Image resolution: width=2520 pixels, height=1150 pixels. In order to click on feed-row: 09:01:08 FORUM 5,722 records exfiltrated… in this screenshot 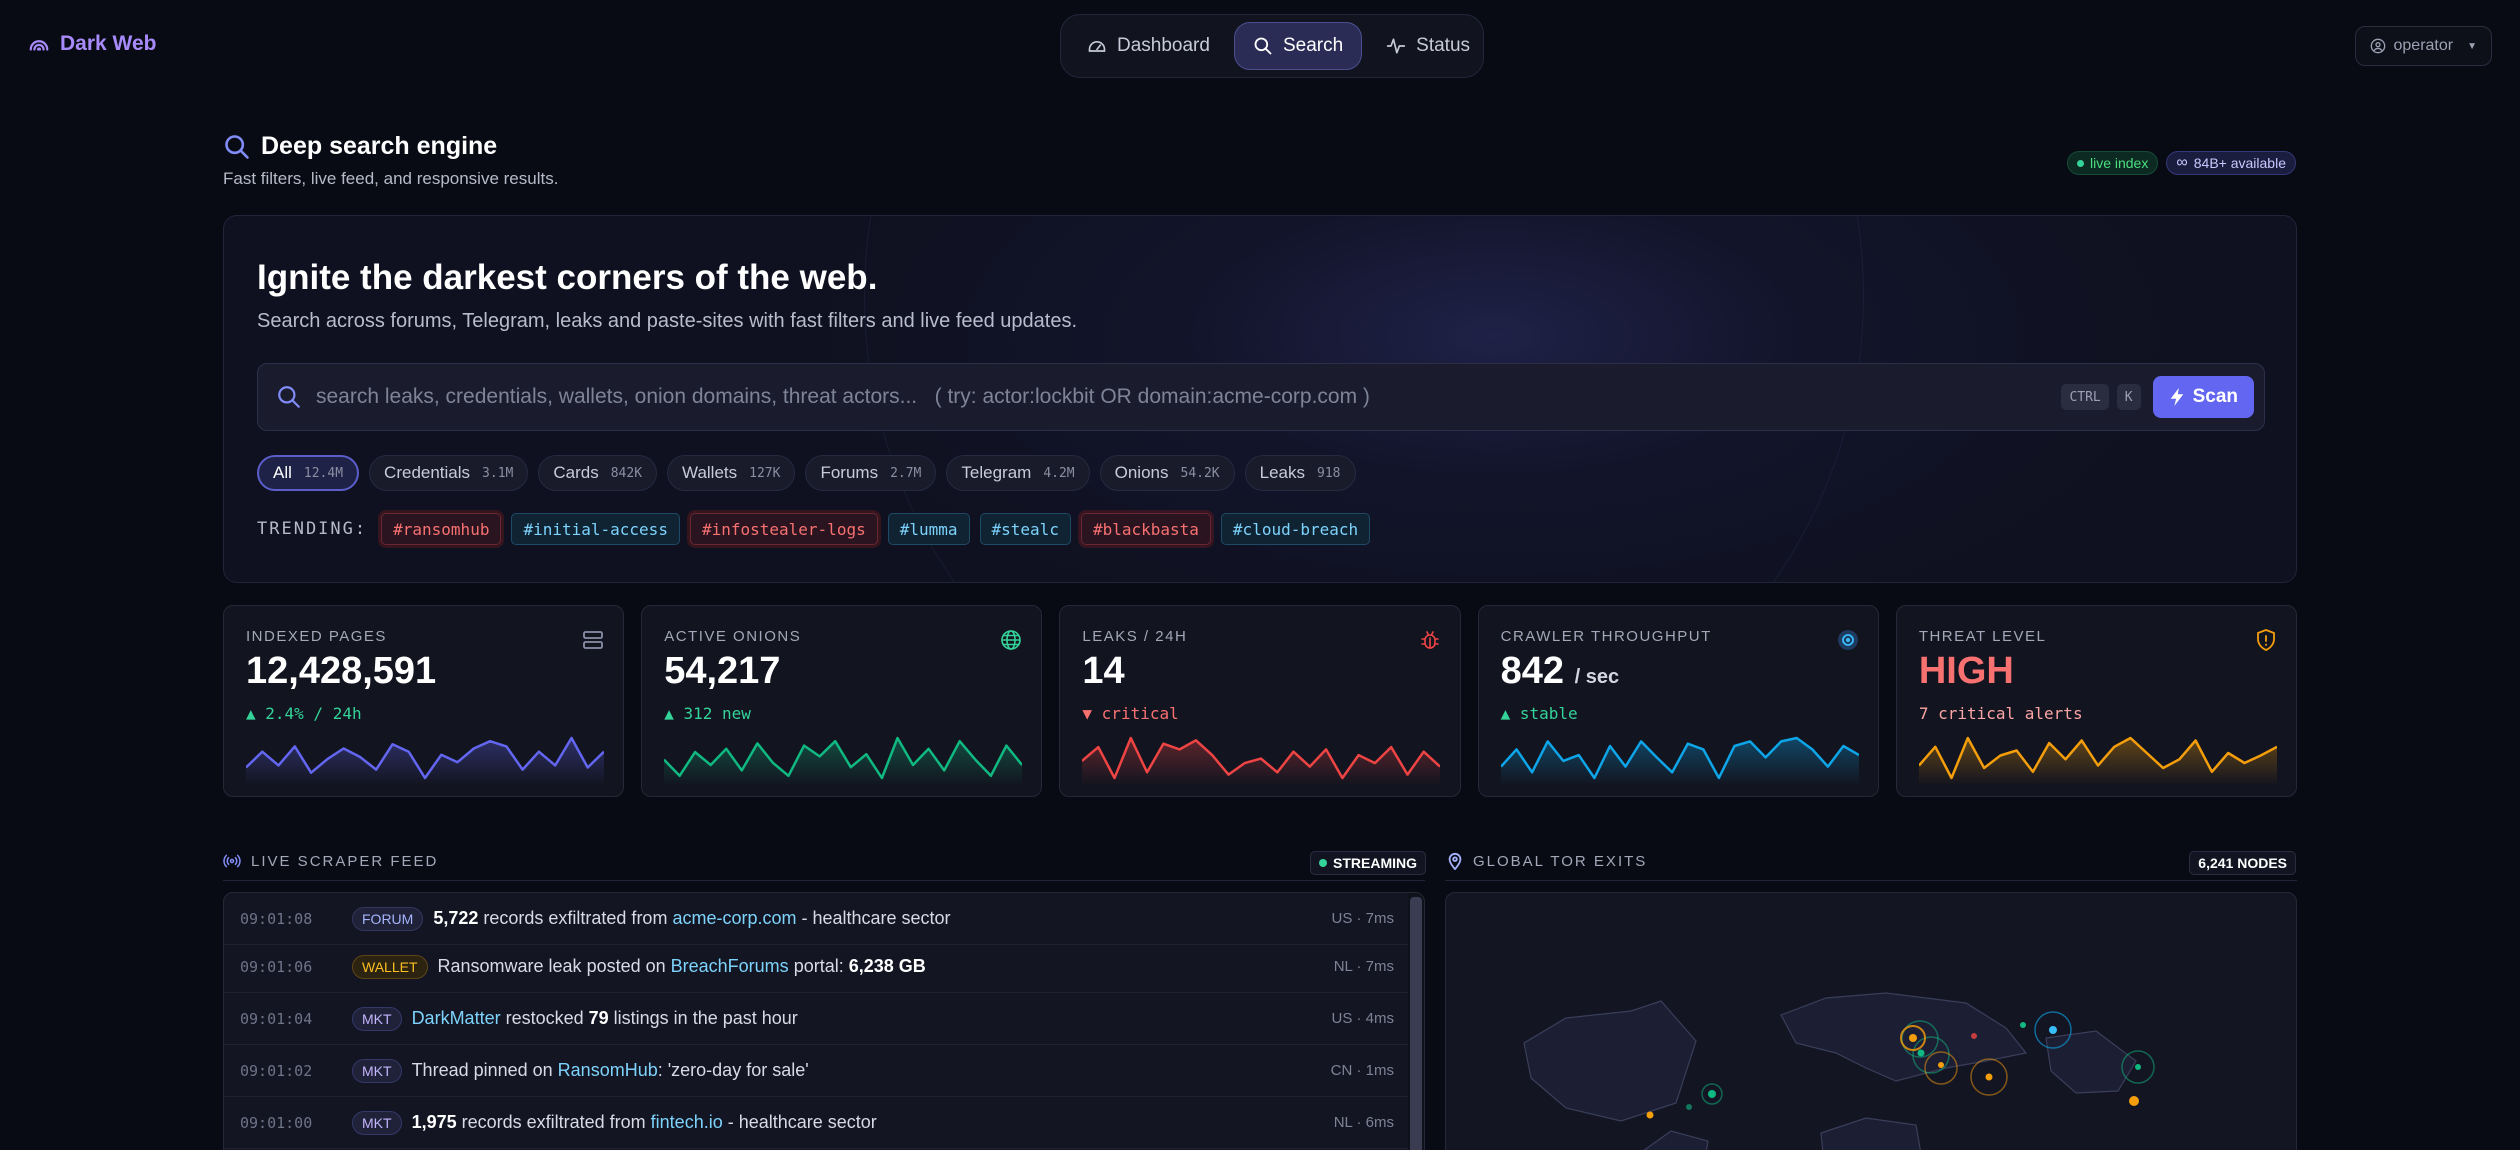, I will do `click(817, 919)`.